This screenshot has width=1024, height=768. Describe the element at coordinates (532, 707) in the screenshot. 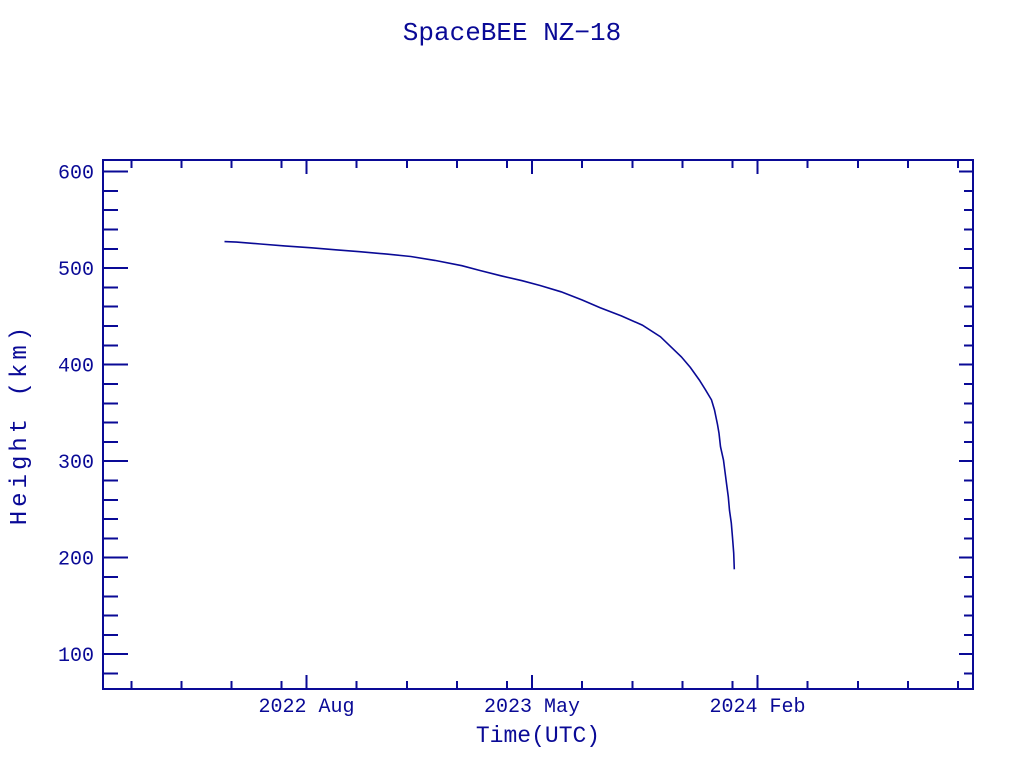

I see `x-tick-label: 2023 May` at that location.